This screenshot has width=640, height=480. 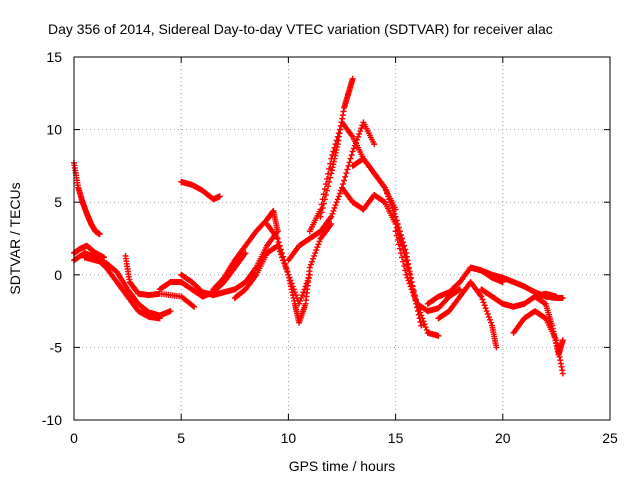 I want to click on series-arc4, so click(x=127, y=286).